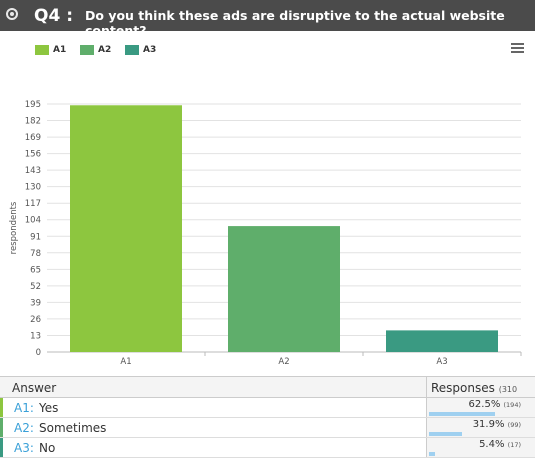 Image resolution: width=535 pixels, height=461 pixels. I want to click on y-tick-label: 39, so click(35, 303).